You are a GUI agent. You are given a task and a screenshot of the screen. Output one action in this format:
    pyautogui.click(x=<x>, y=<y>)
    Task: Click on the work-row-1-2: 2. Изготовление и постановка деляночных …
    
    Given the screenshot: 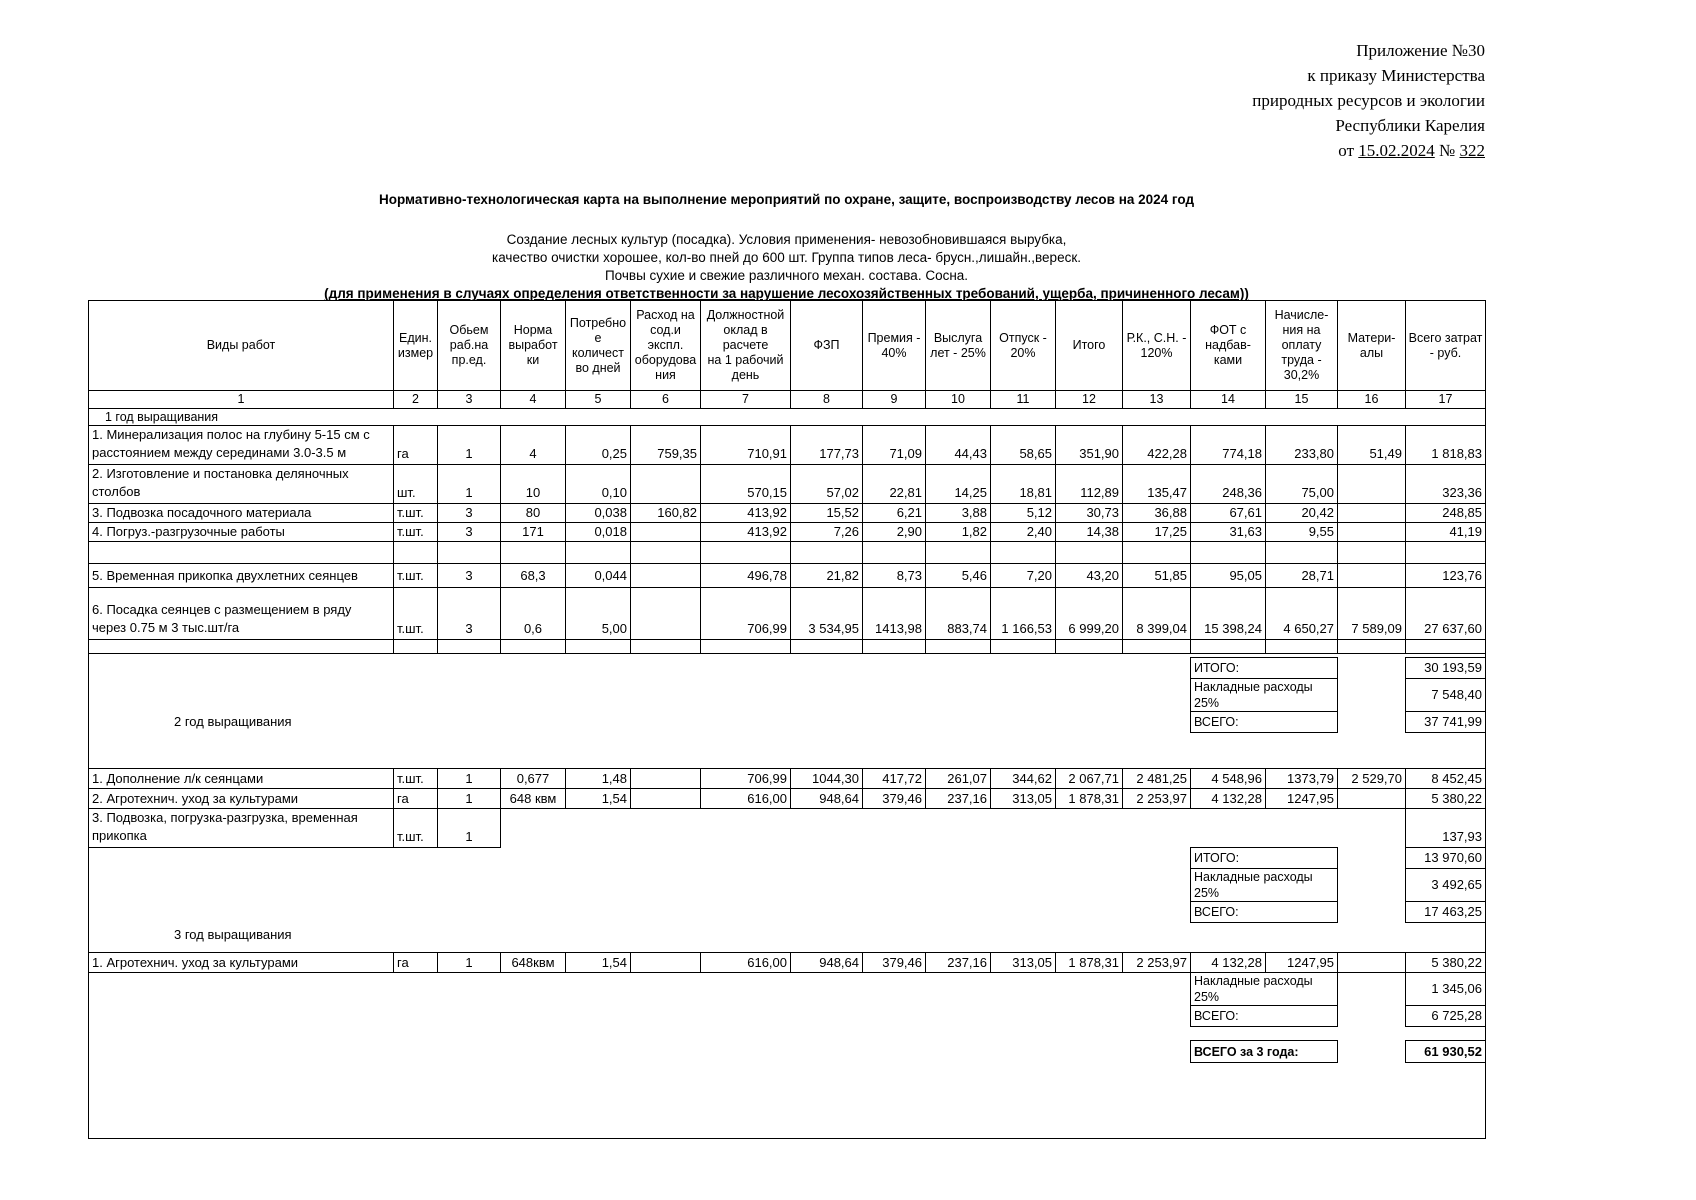 What is the action you would take?
    pyautogui.click(x=787, y=484)
    